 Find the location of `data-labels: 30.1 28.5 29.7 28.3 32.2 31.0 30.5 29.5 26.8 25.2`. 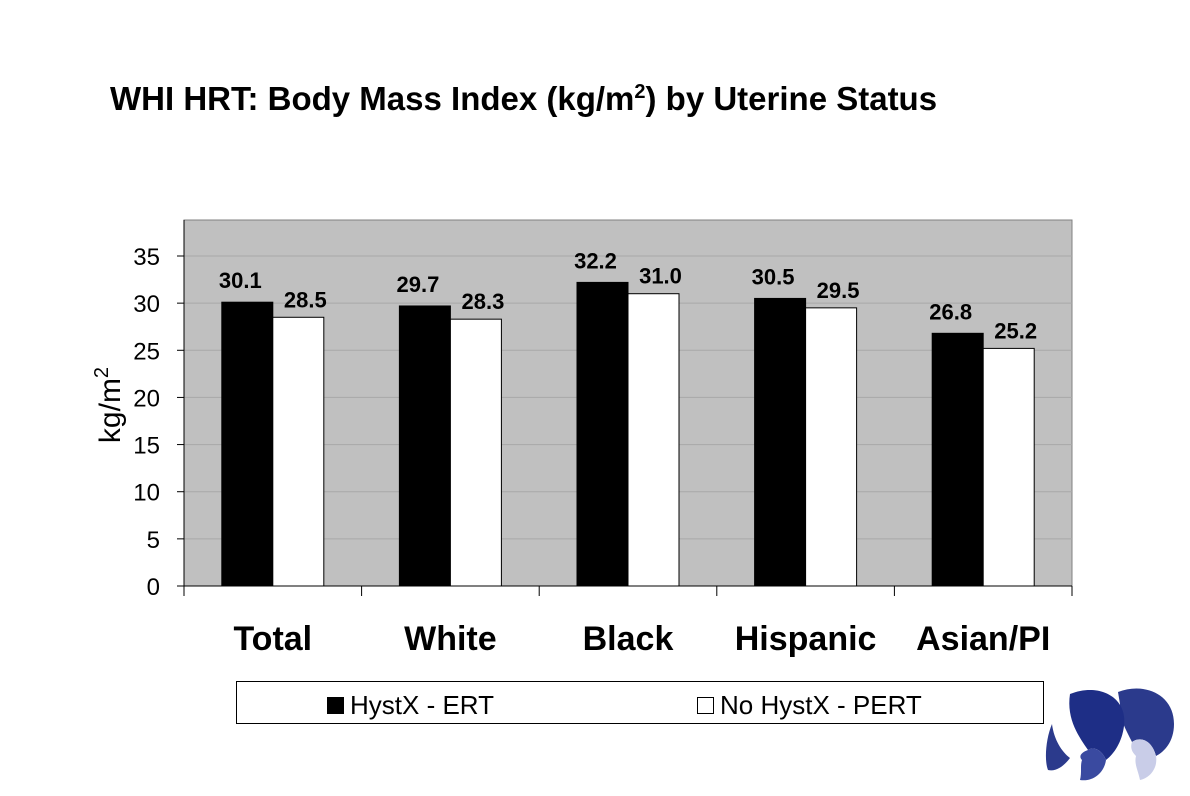

data-labels: 30.1 28.5 29.7 28.3 32.2 31.0 30.5 29.5 26.8 25.2 is located at coordinates (628, 295).